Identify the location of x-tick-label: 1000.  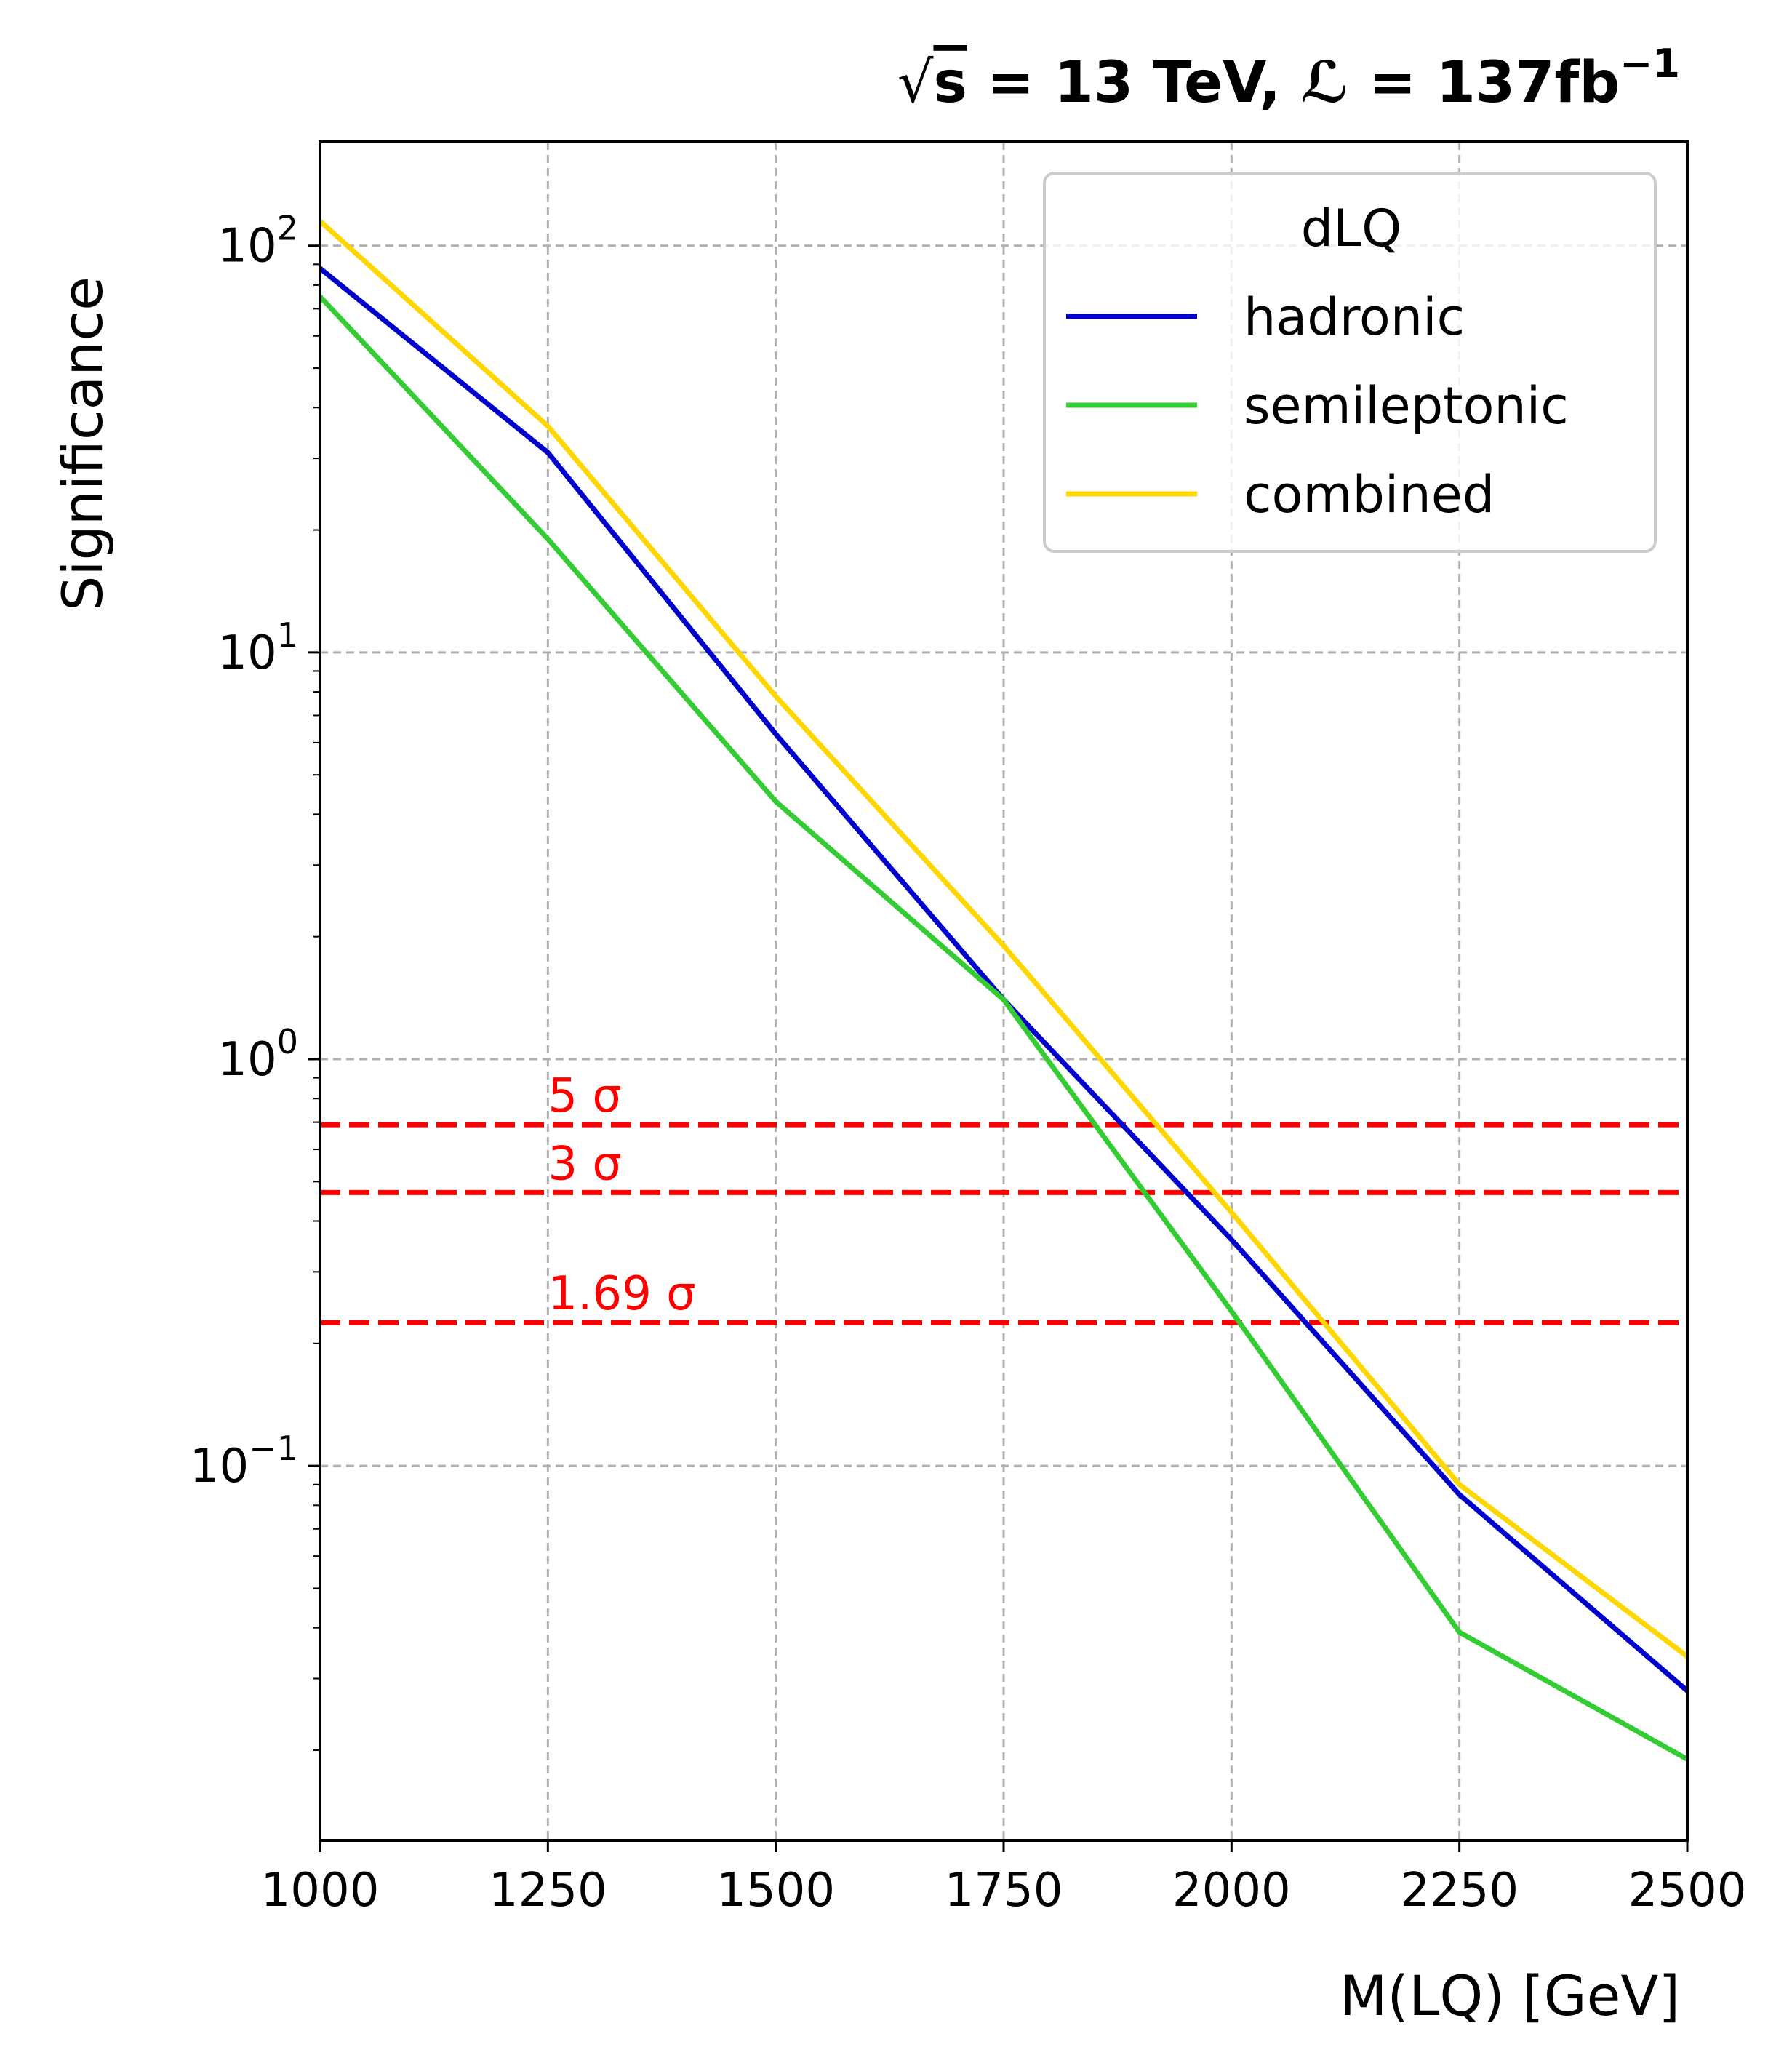
(320, 1891).